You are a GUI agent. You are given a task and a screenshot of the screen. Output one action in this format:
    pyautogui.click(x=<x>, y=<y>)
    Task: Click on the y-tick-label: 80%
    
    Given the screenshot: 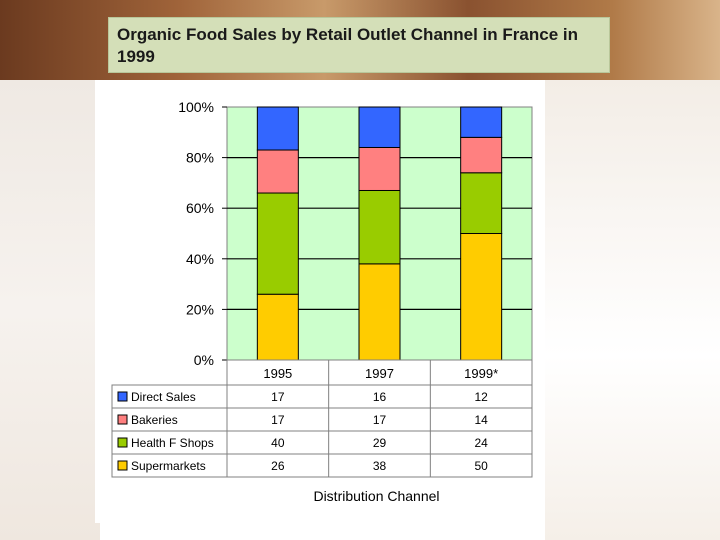 What is the action you would take?
    pyautogui.click(x=200, y=158)
    